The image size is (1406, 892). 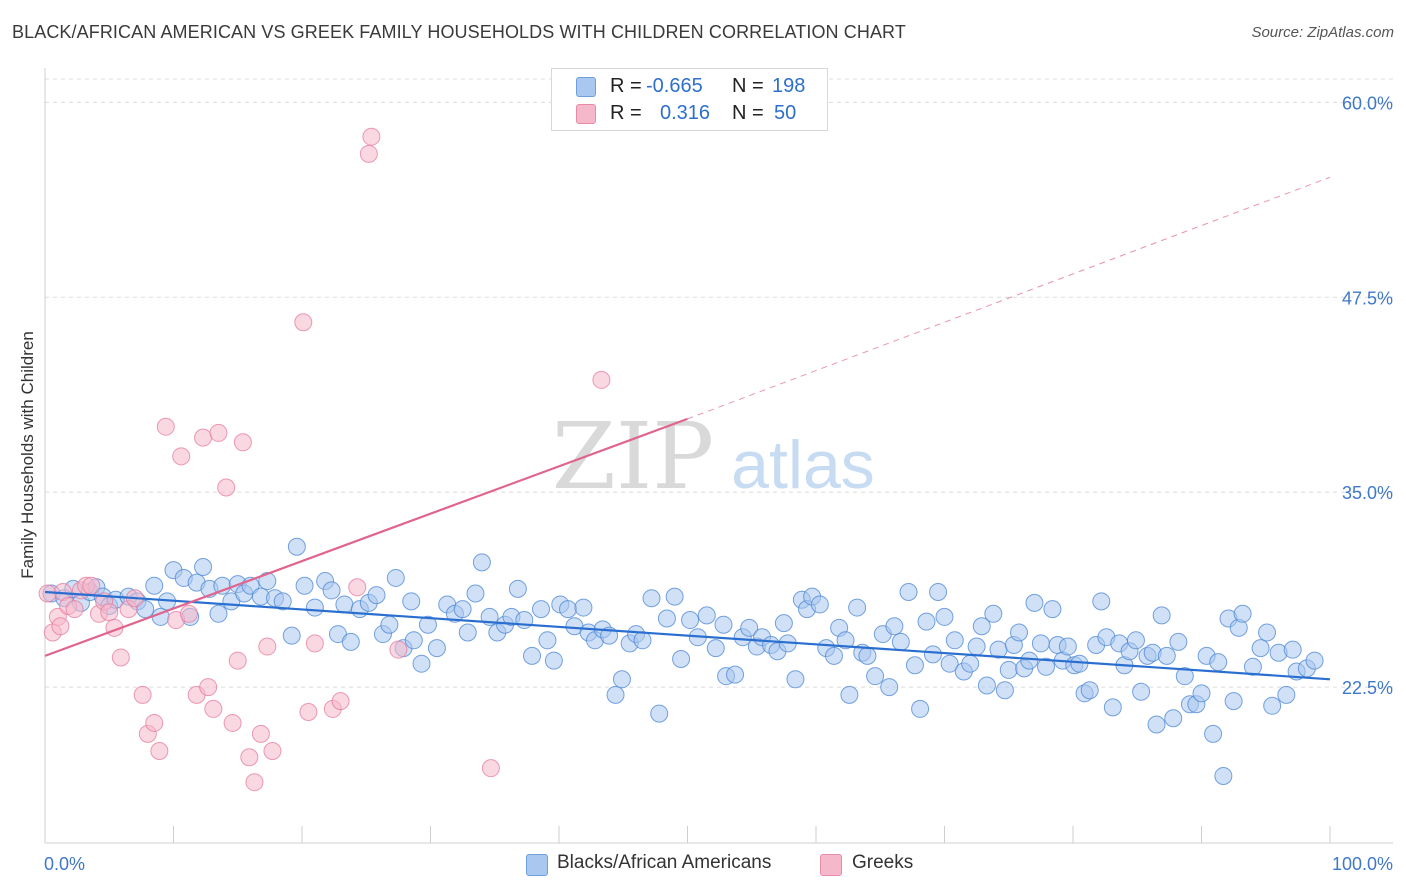 What do you see at coordinates (687, 635) in the screenshot?
I see `blacks-trend-line` at bounding box center [687, 635].